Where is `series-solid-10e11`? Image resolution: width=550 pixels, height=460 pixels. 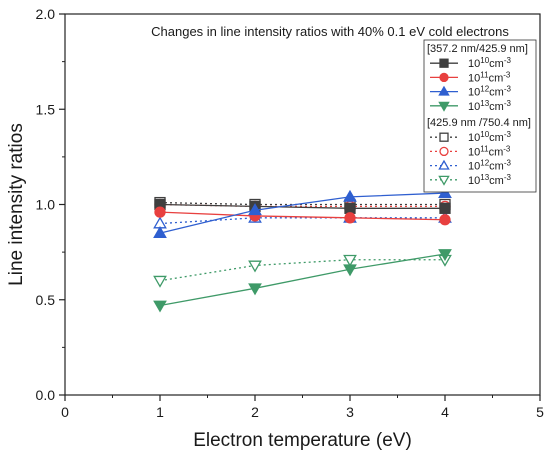 series-solid-10e11 is located at coordinates (302, 216).